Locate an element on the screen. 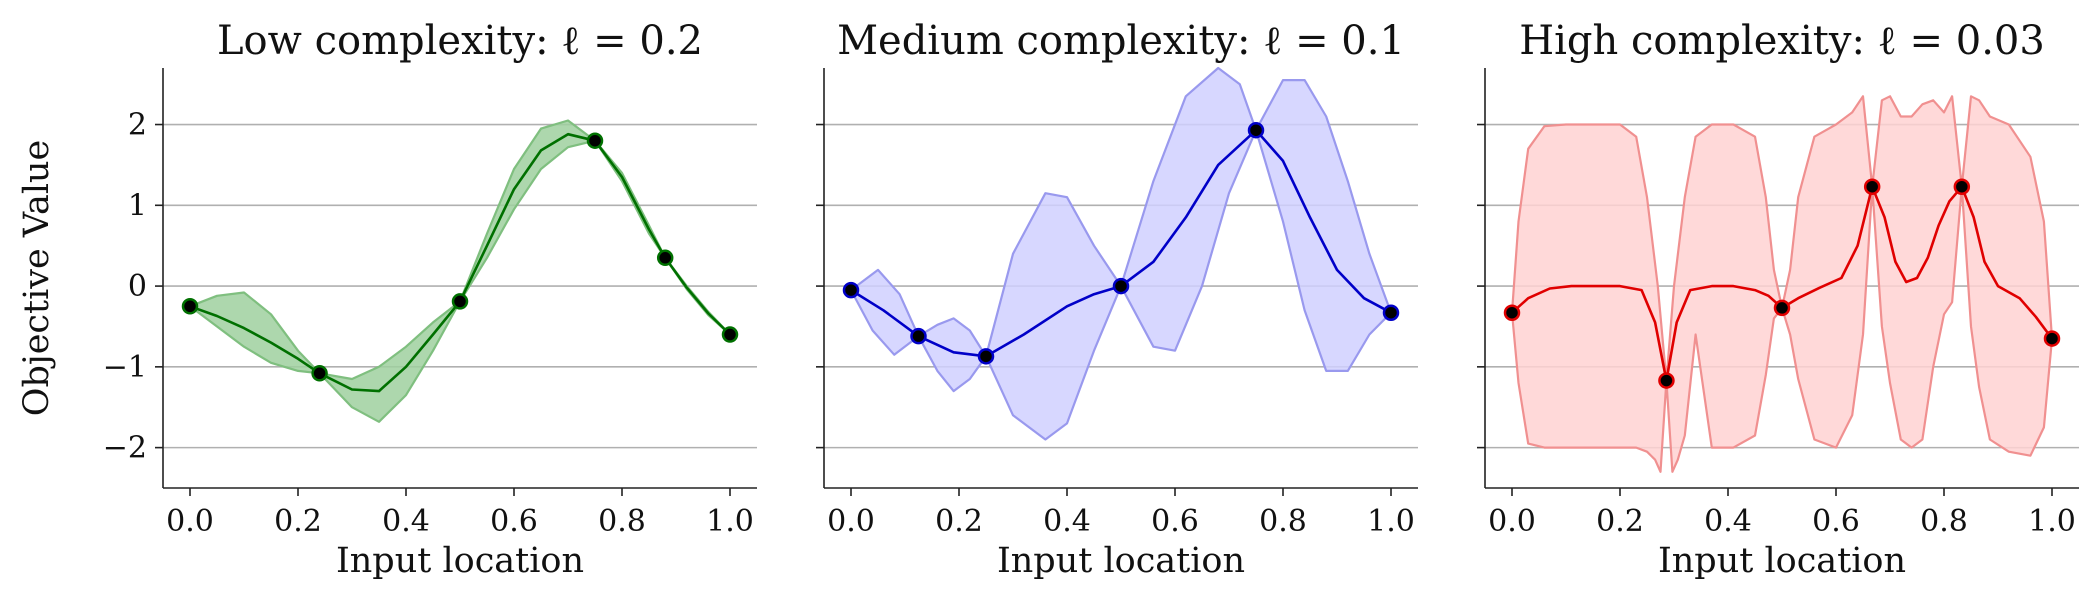  y-tick-label: 2 is located at coordinates (137, 125).